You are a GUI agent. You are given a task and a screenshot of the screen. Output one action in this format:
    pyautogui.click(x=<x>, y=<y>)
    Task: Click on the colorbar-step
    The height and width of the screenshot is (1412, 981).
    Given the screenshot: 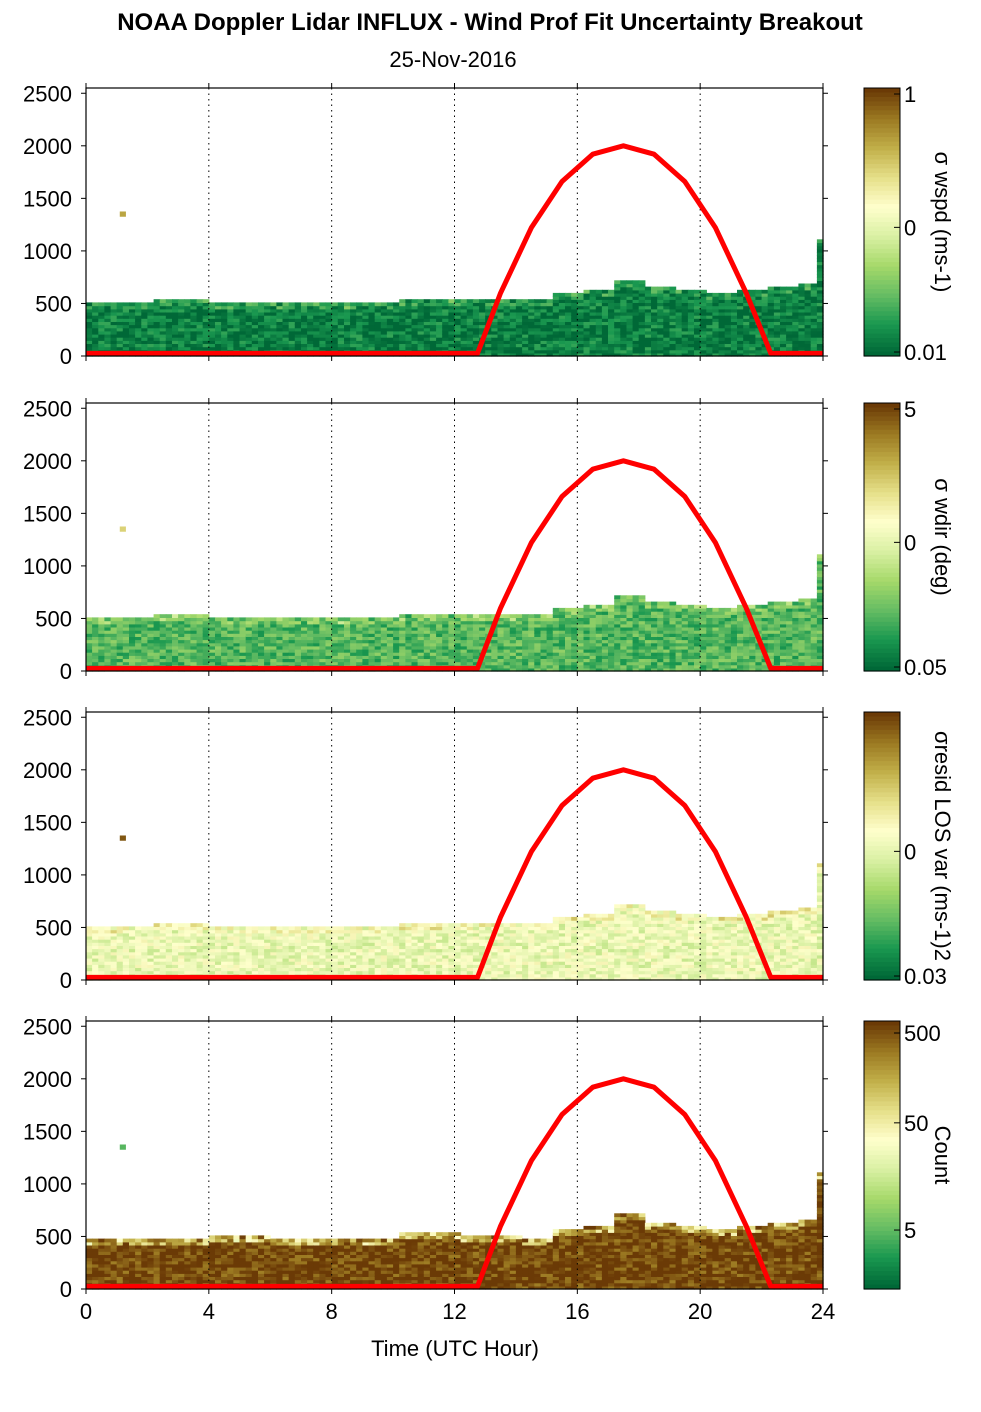 What is the action you would take?
    pyautogui.click(x=882, y=256)
    